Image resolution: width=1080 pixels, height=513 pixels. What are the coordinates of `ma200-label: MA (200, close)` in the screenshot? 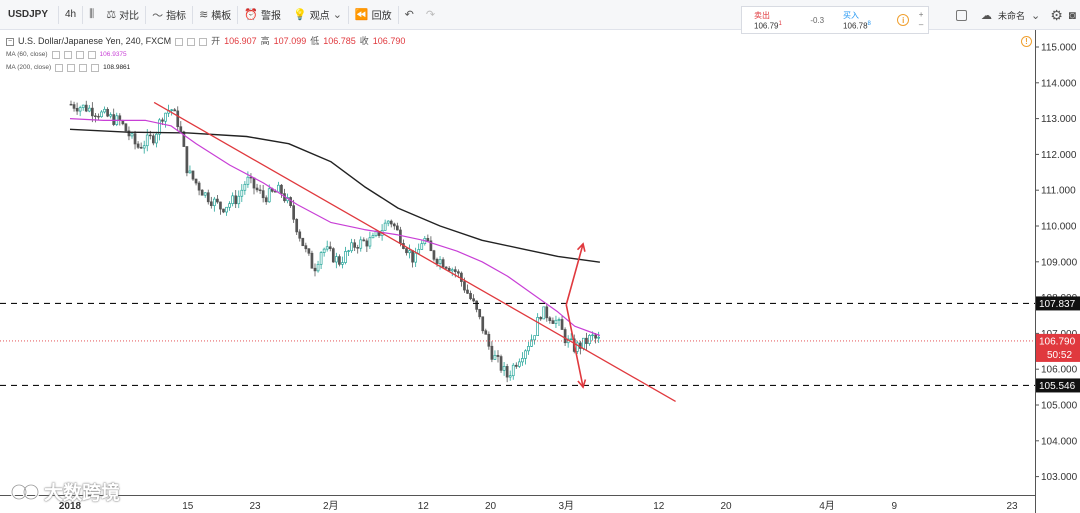 It's located at (29, 67).